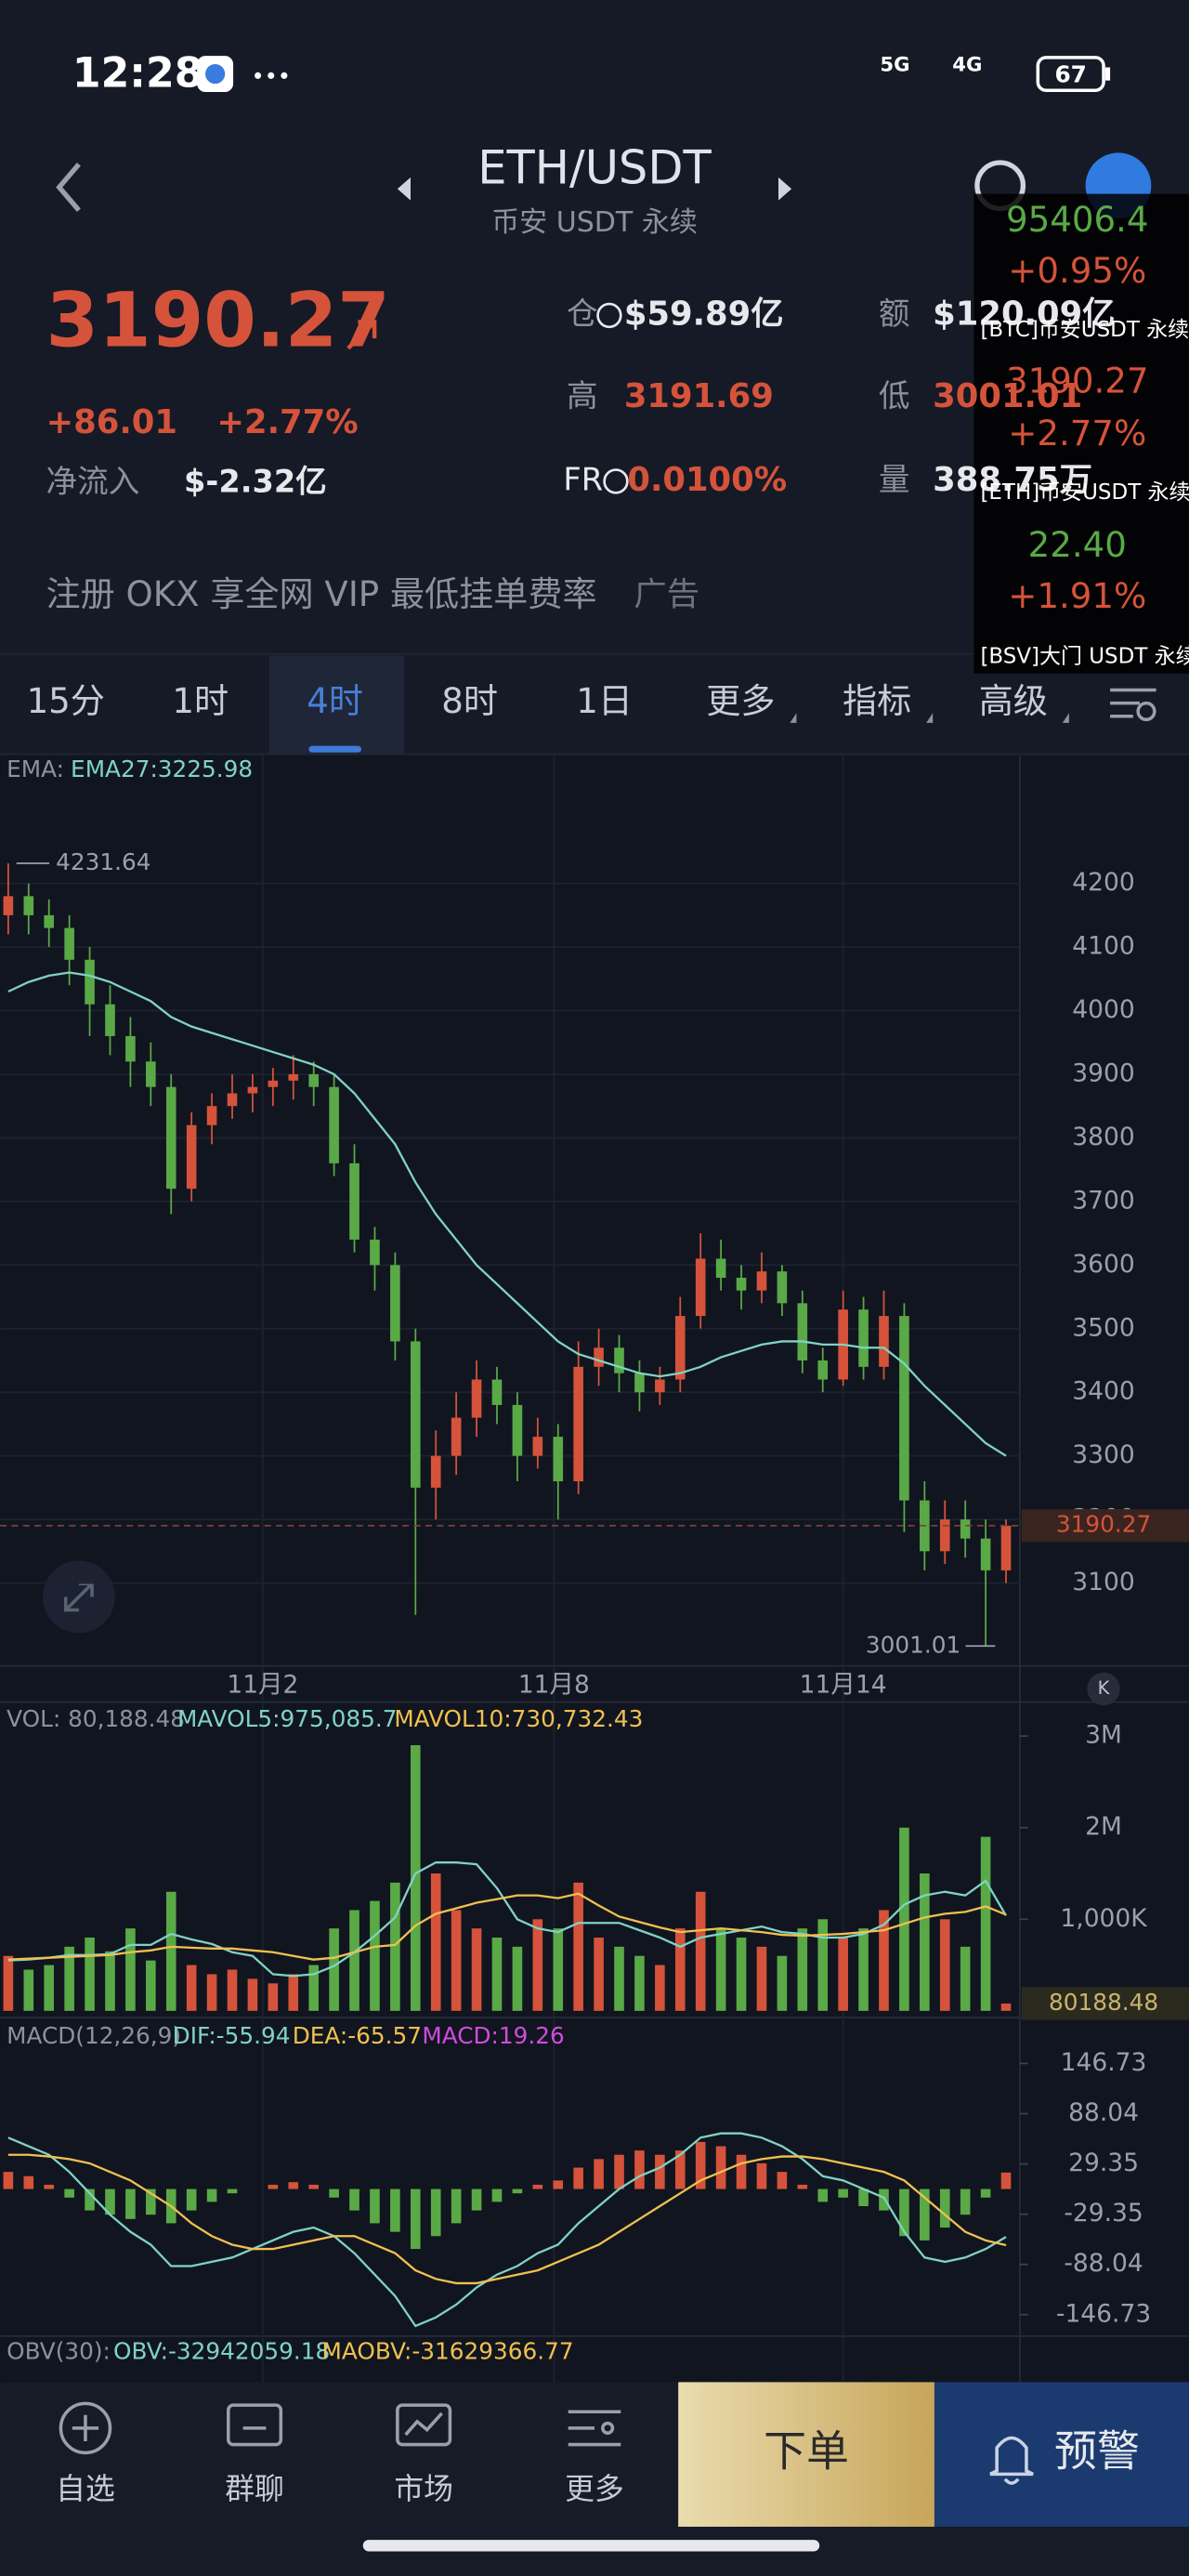 The width and height of the screenshot is (1189, 2576). I want to click on watch-name: [BTC]币安USDT 永续, so click(1084, 330).